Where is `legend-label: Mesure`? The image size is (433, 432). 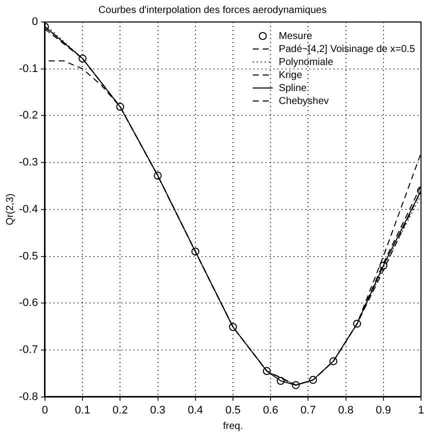 legend-label: Mesure is located at coordinates (295, 36).